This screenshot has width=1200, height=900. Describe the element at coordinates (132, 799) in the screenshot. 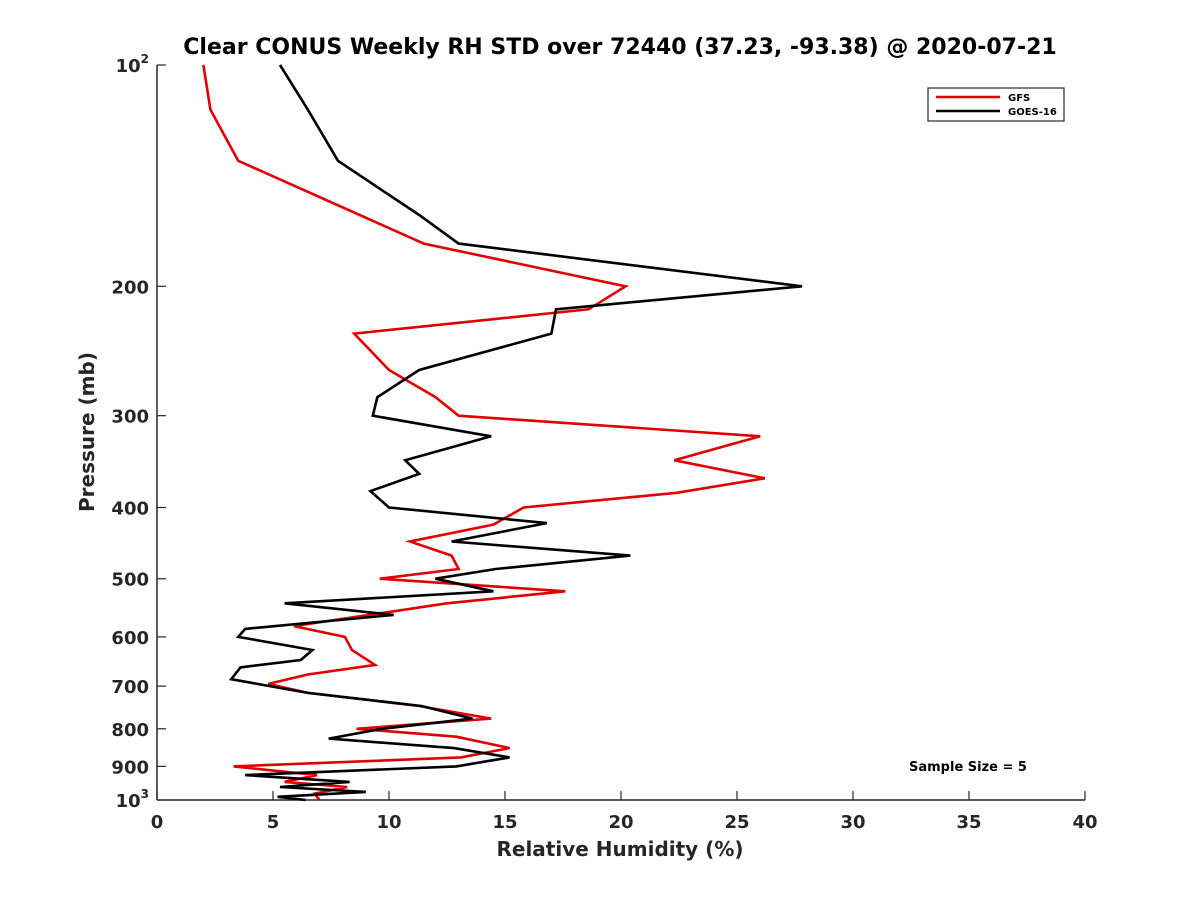

I see `y-tick-label: 10³` at that location.